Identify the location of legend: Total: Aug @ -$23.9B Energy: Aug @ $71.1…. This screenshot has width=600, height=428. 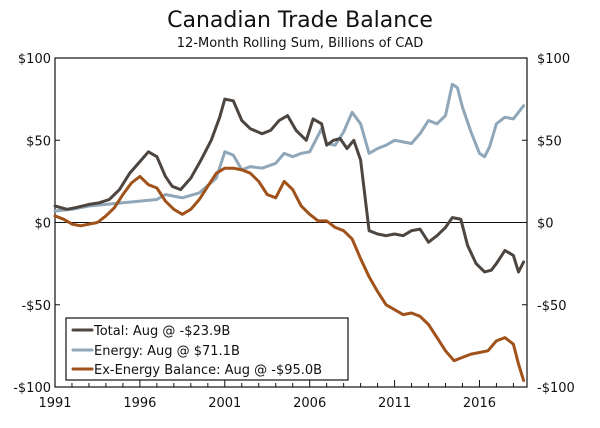
(207, 349).